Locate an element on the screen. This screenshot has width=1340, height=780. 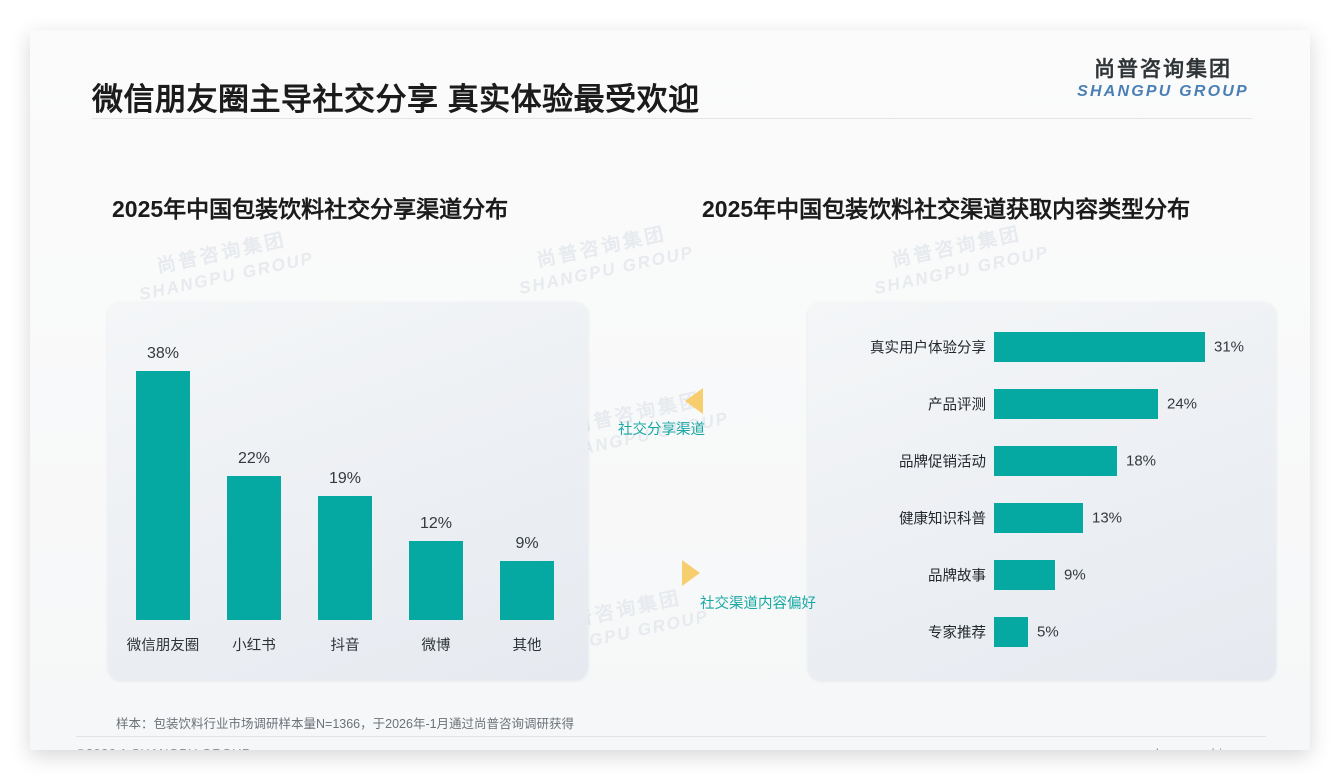
bar-value-label: 24% is located at coordinates (1182, 404).